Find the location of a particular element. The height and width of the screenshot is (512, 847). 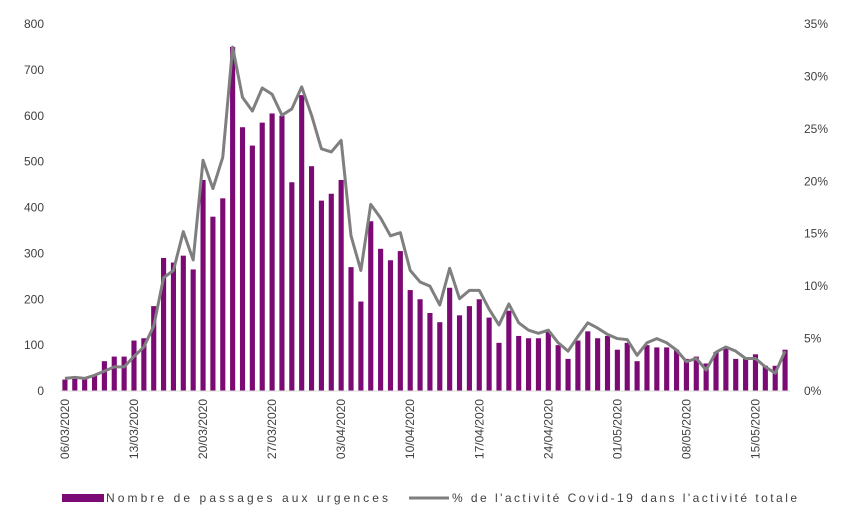

bar-25/04/2020 is located at coordinates (558, 368).